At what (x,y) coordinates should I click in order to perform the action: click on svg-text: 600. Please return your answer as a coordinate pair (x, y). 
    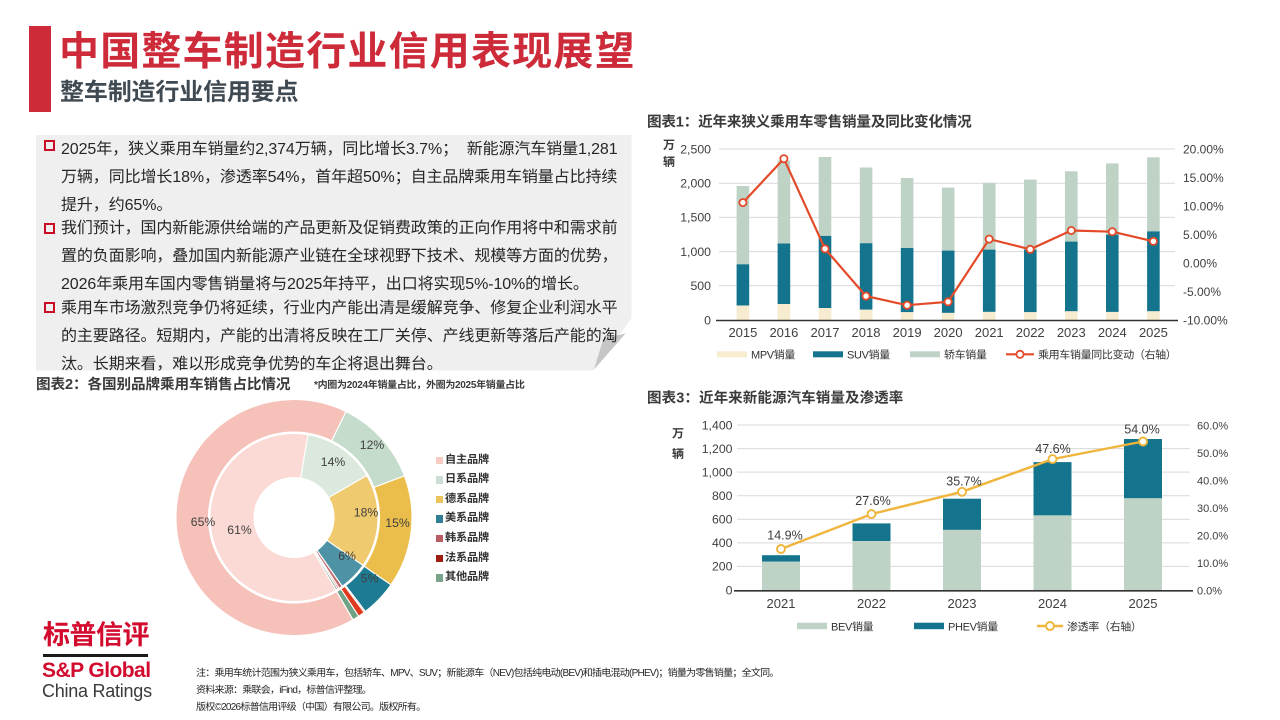
    Looking at the image, I should click on (722, 520).